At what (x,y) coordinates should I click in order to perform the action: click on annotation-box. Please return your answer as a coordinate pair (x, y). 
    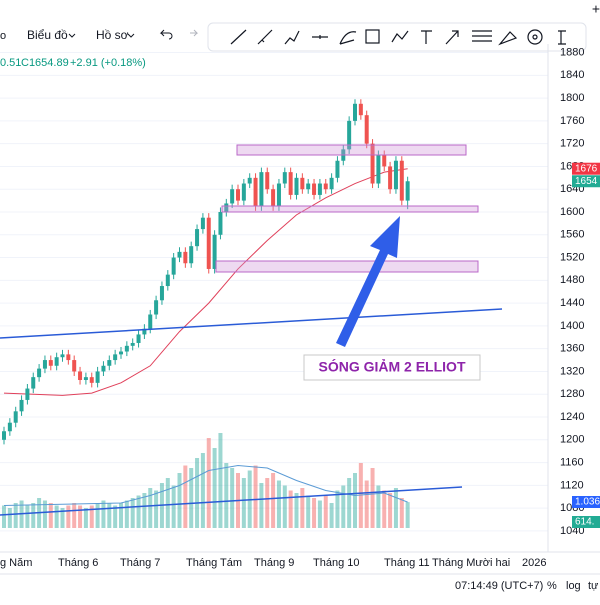
    Looking at the image, I should click on (392, 367).